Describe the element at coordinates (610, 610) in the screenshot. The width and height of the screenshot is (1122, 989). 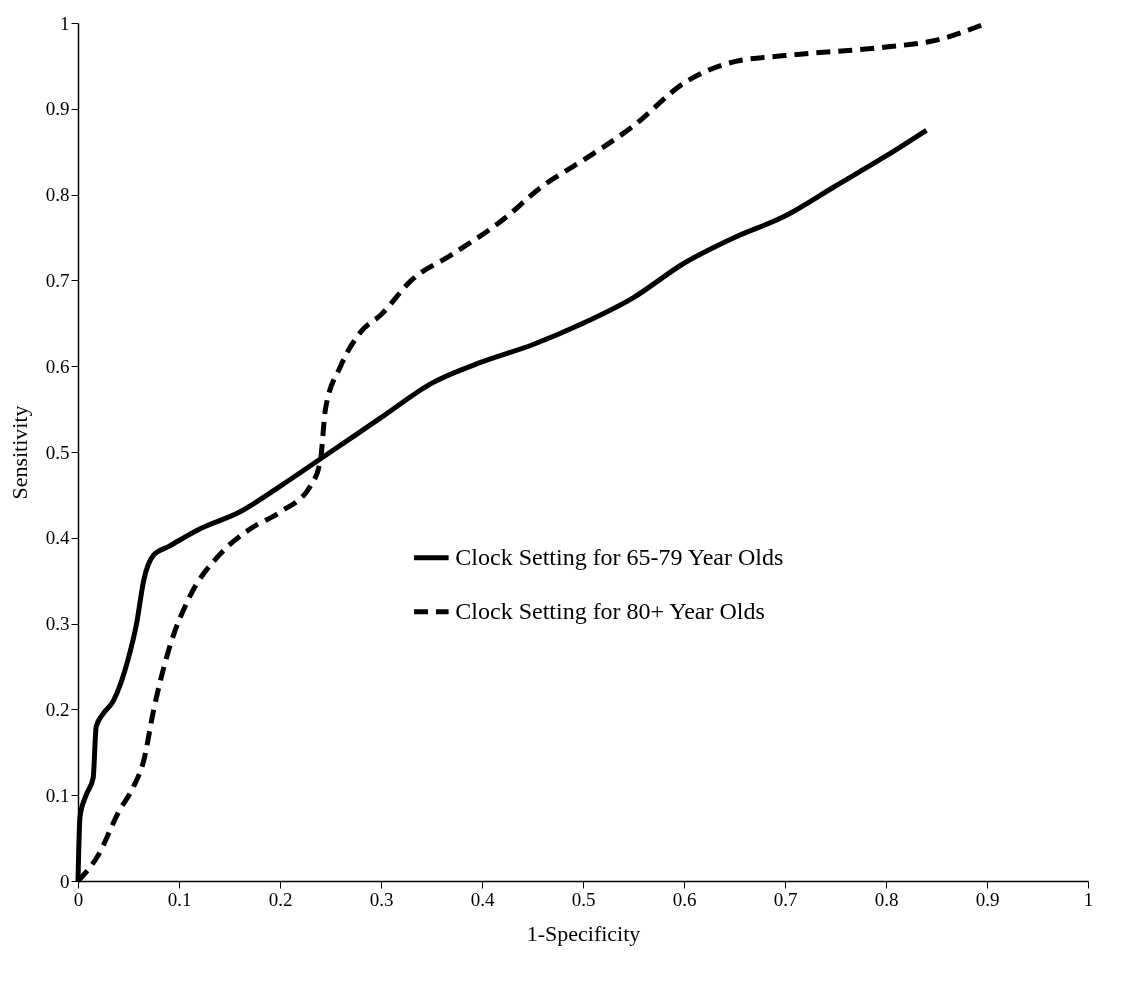
I see `legend-label: Clock Setting for 80+ Year Olds` at that location.